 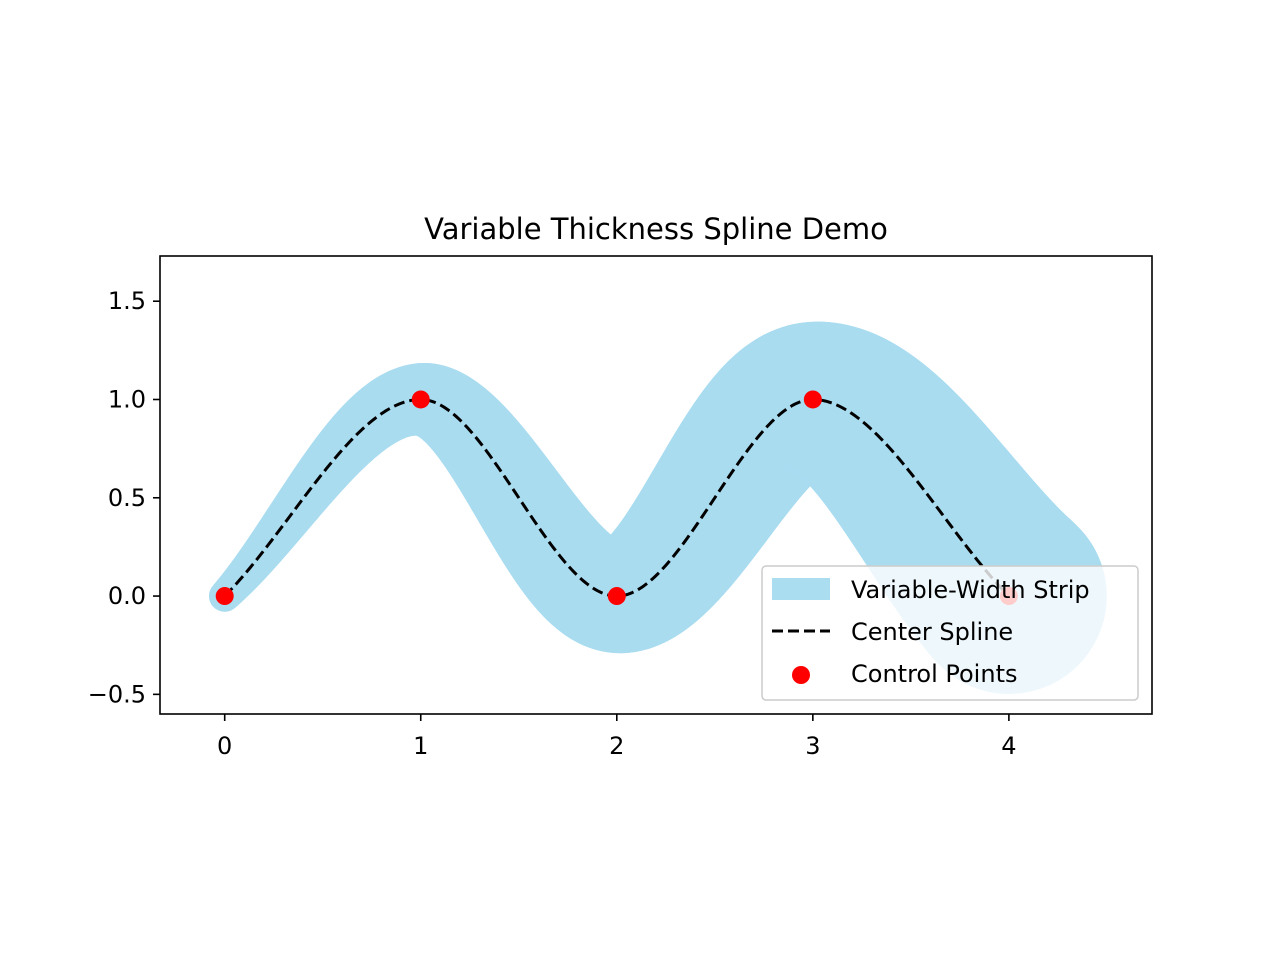 I want to click on x-tick-label: 0, so click(x=224, y=746).